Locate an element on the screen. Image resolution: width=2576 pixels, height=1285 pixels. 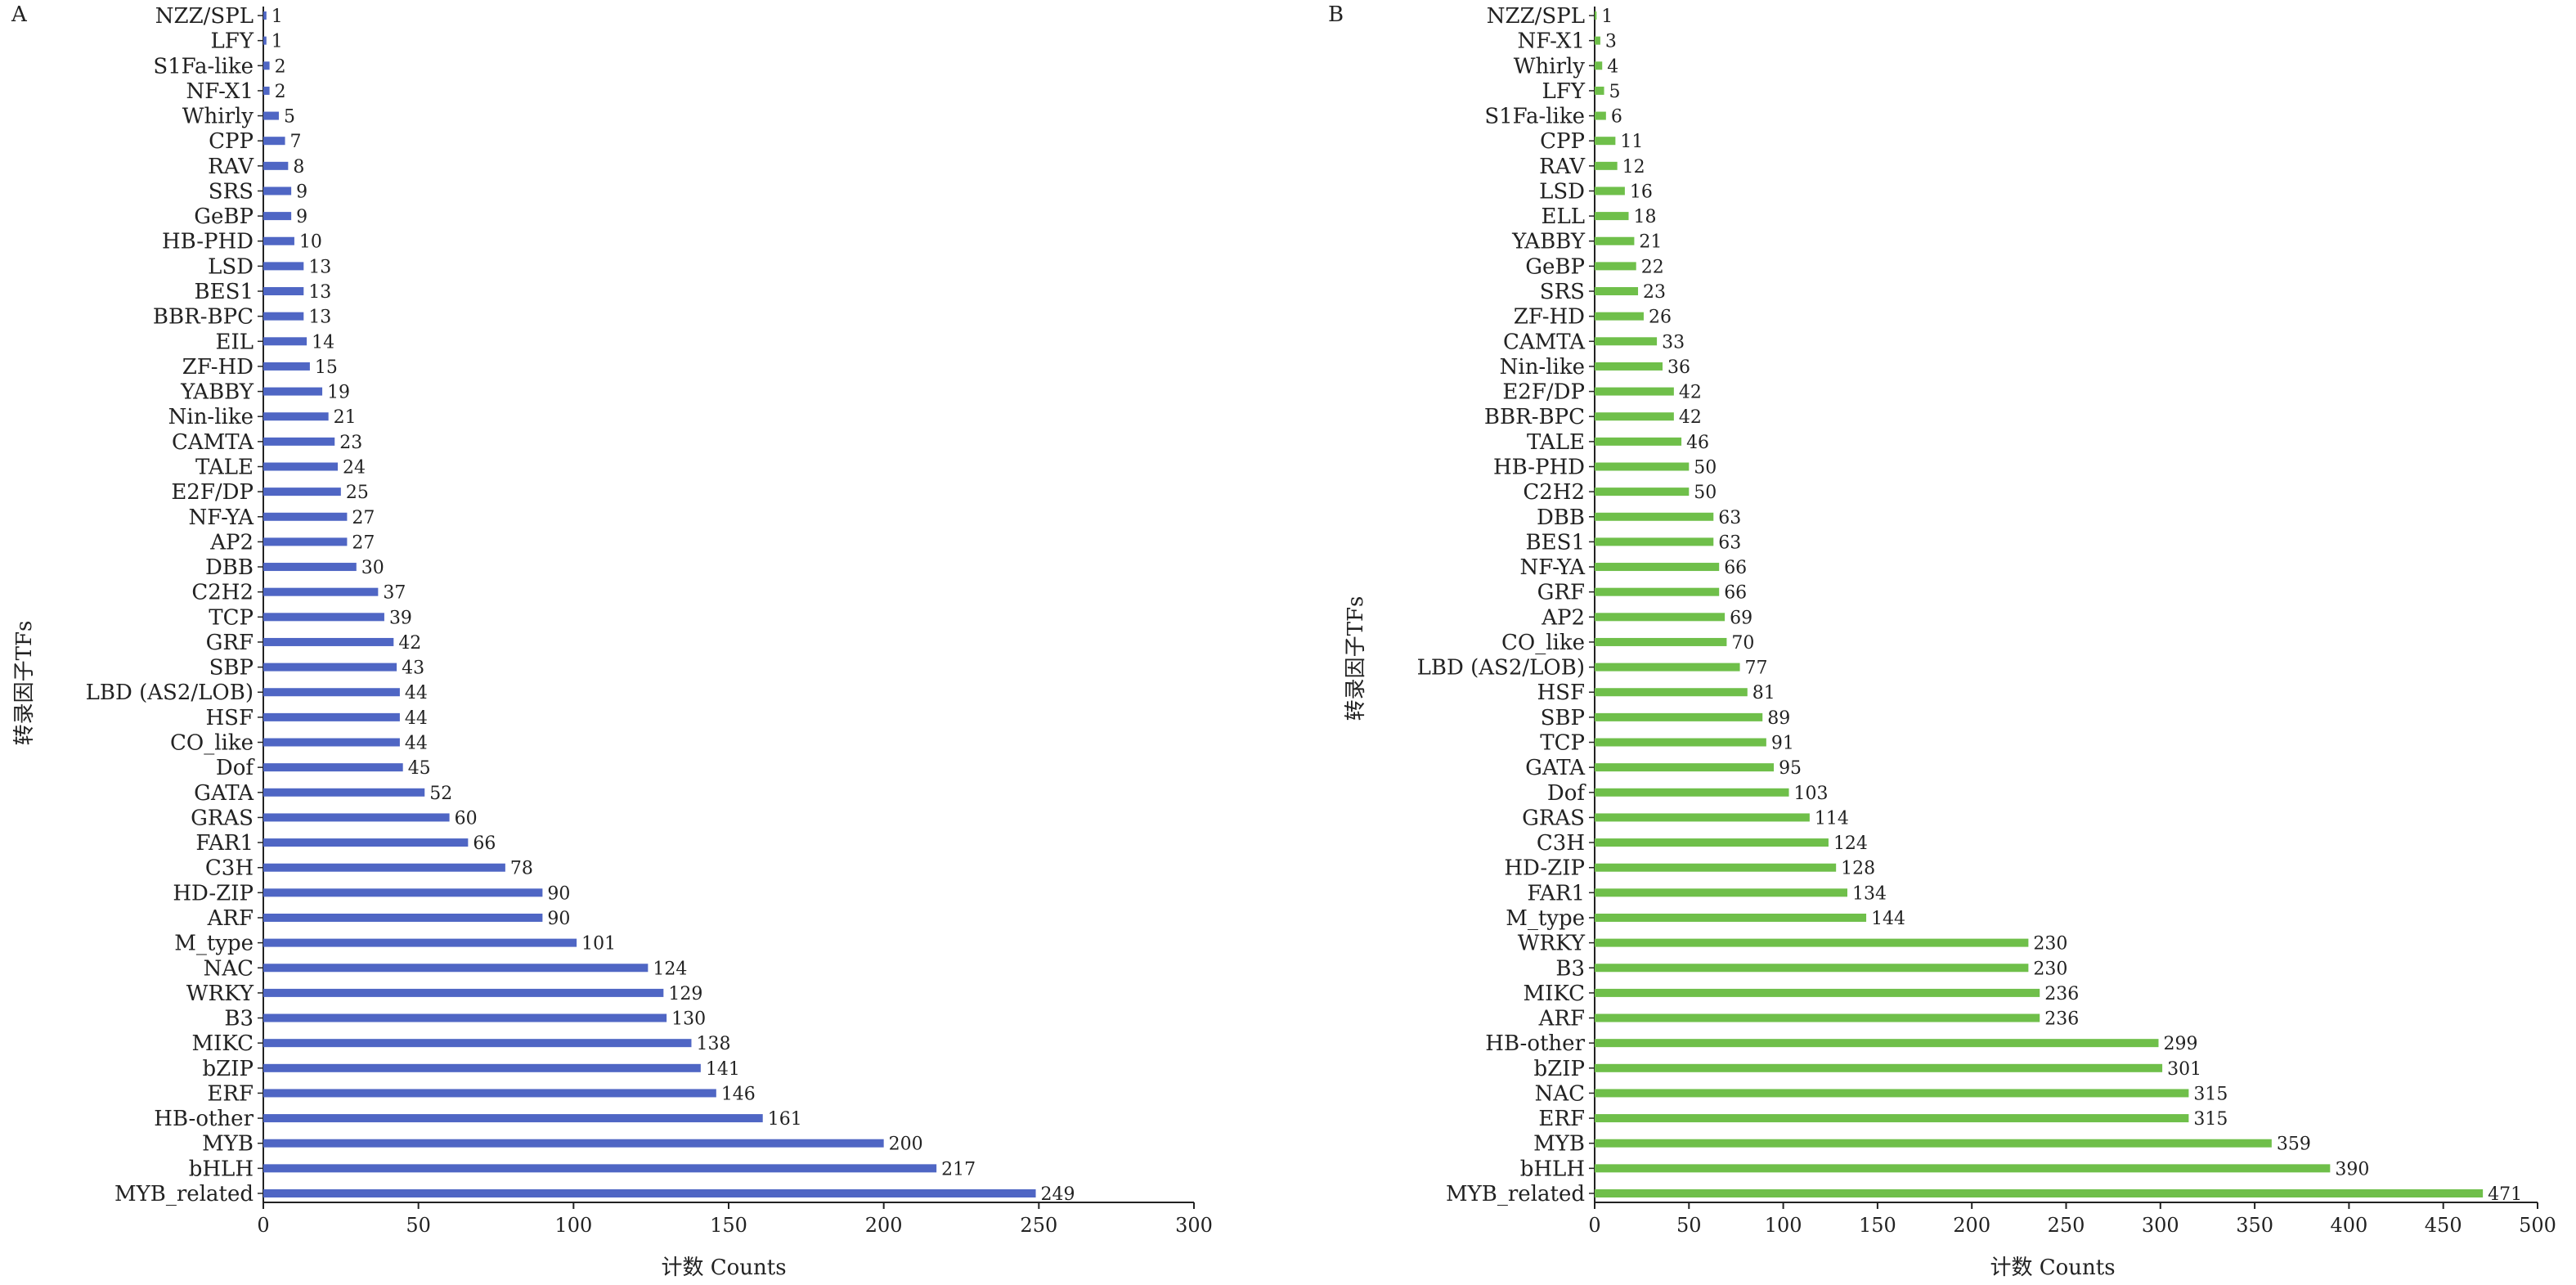
value-label: 16 is located at coordinates (1642, 192).